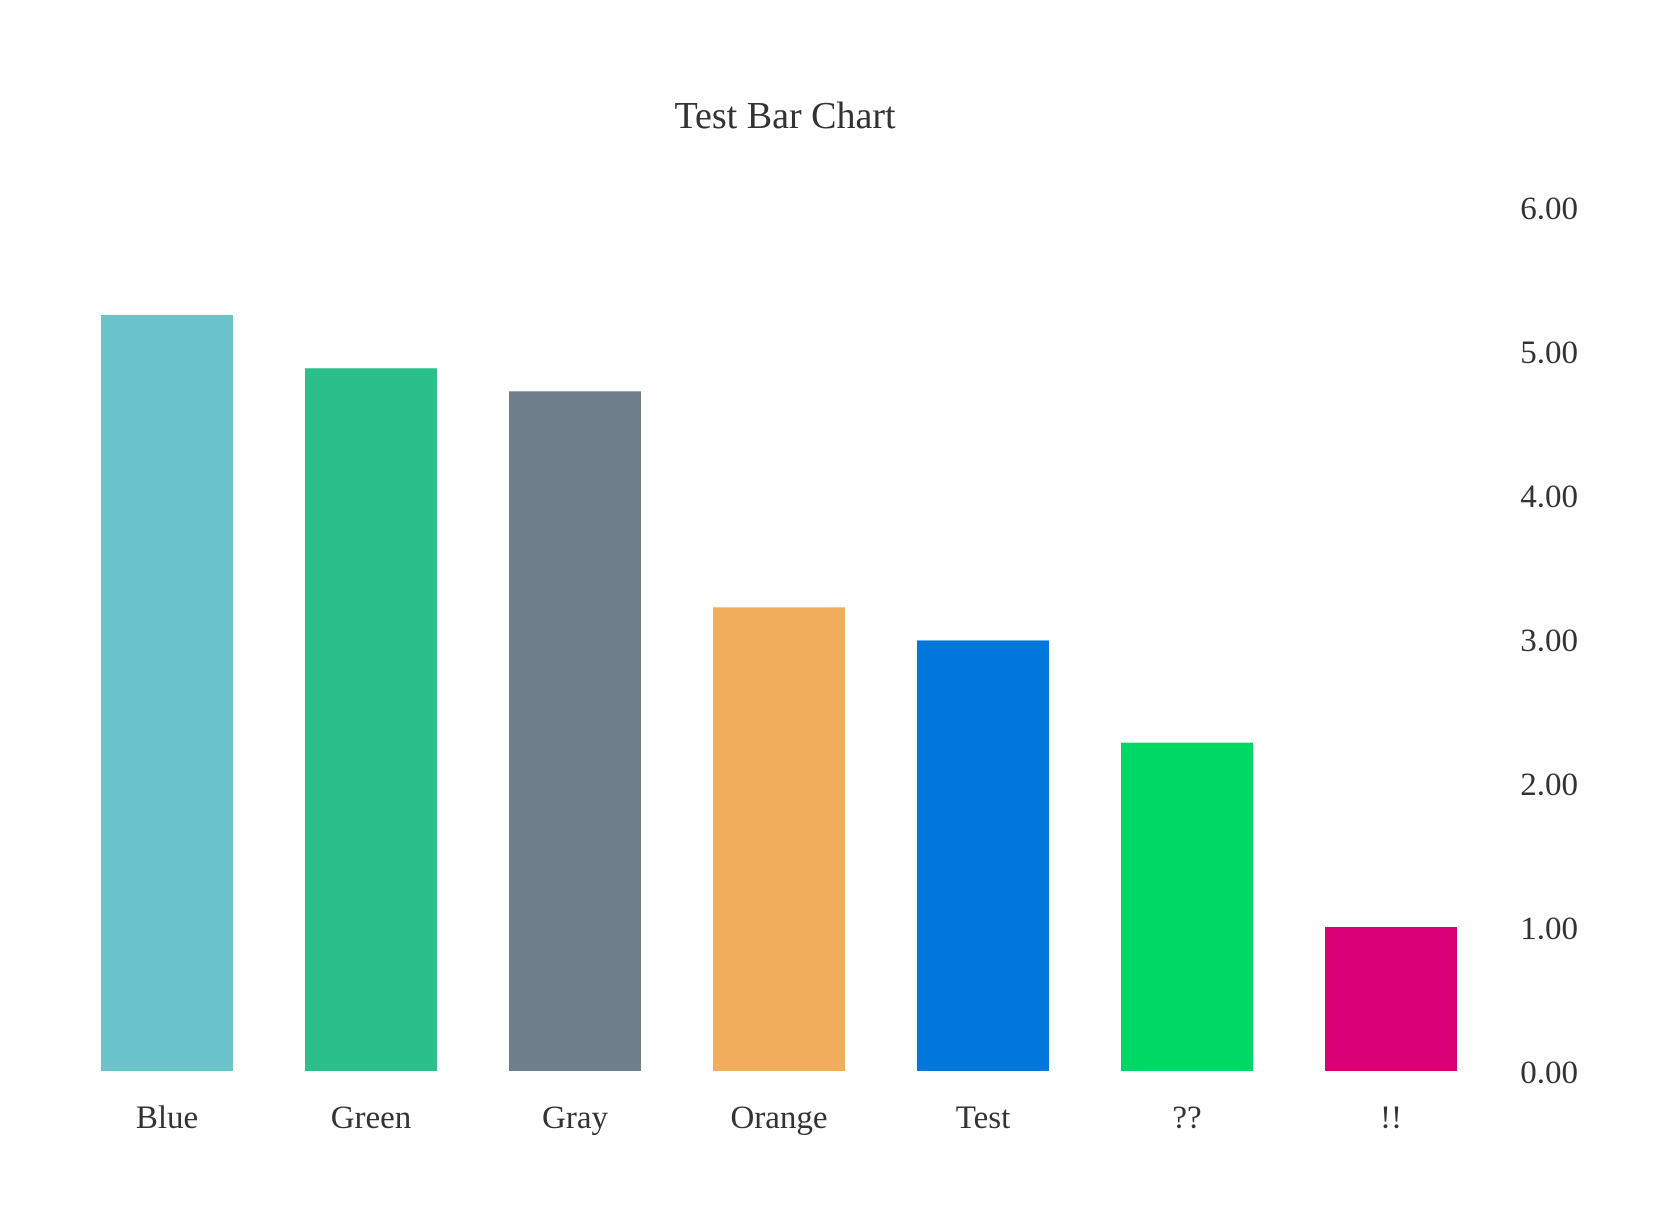 Image resolution: width=1670 pixels, height=1230 pixels. What do you see at coordinates (371, 1118) in the screenshot?
I see `x-tick-label: Green` at bounding box center [371, 1118].